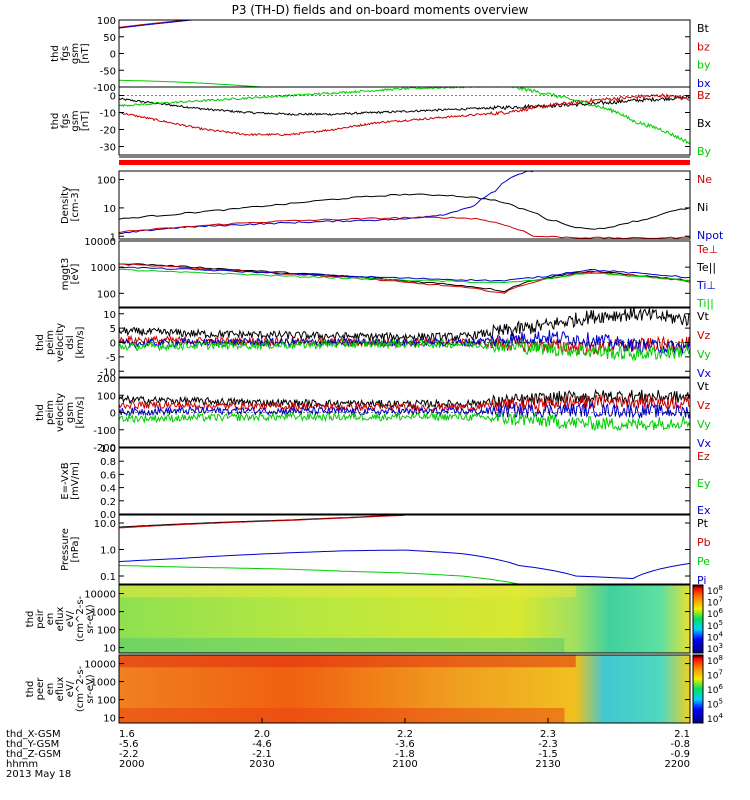 This screenshot has height=800, width=750. Describe the element at coordinates (703, 28) in the screenshot. I see `legend-fgs-gsm-1-Bt: Bt` at that location.